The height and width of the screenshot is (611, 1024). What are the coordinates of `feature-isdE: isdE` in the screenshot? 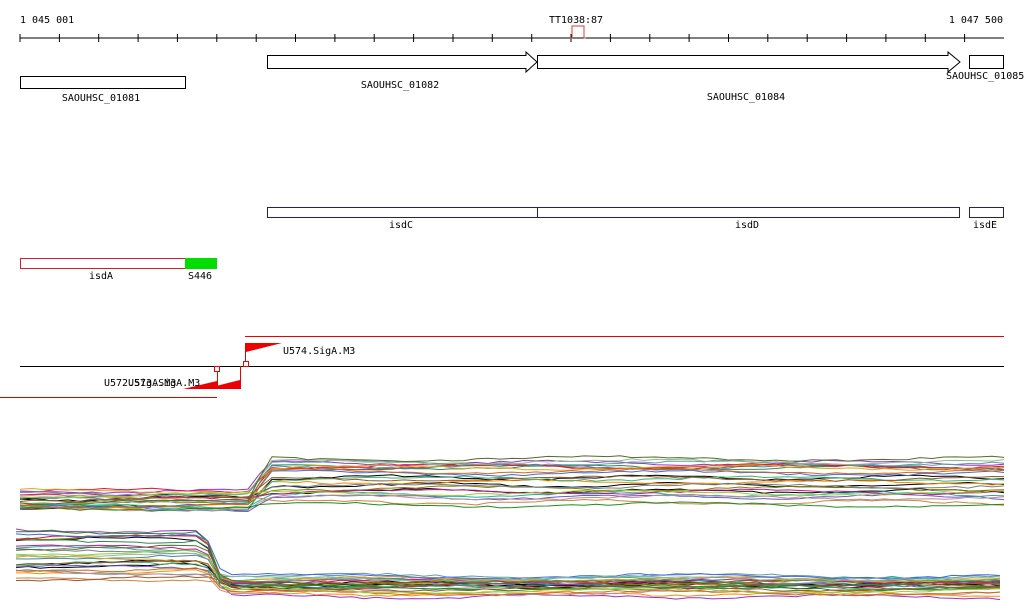 It's located at (986, 219).